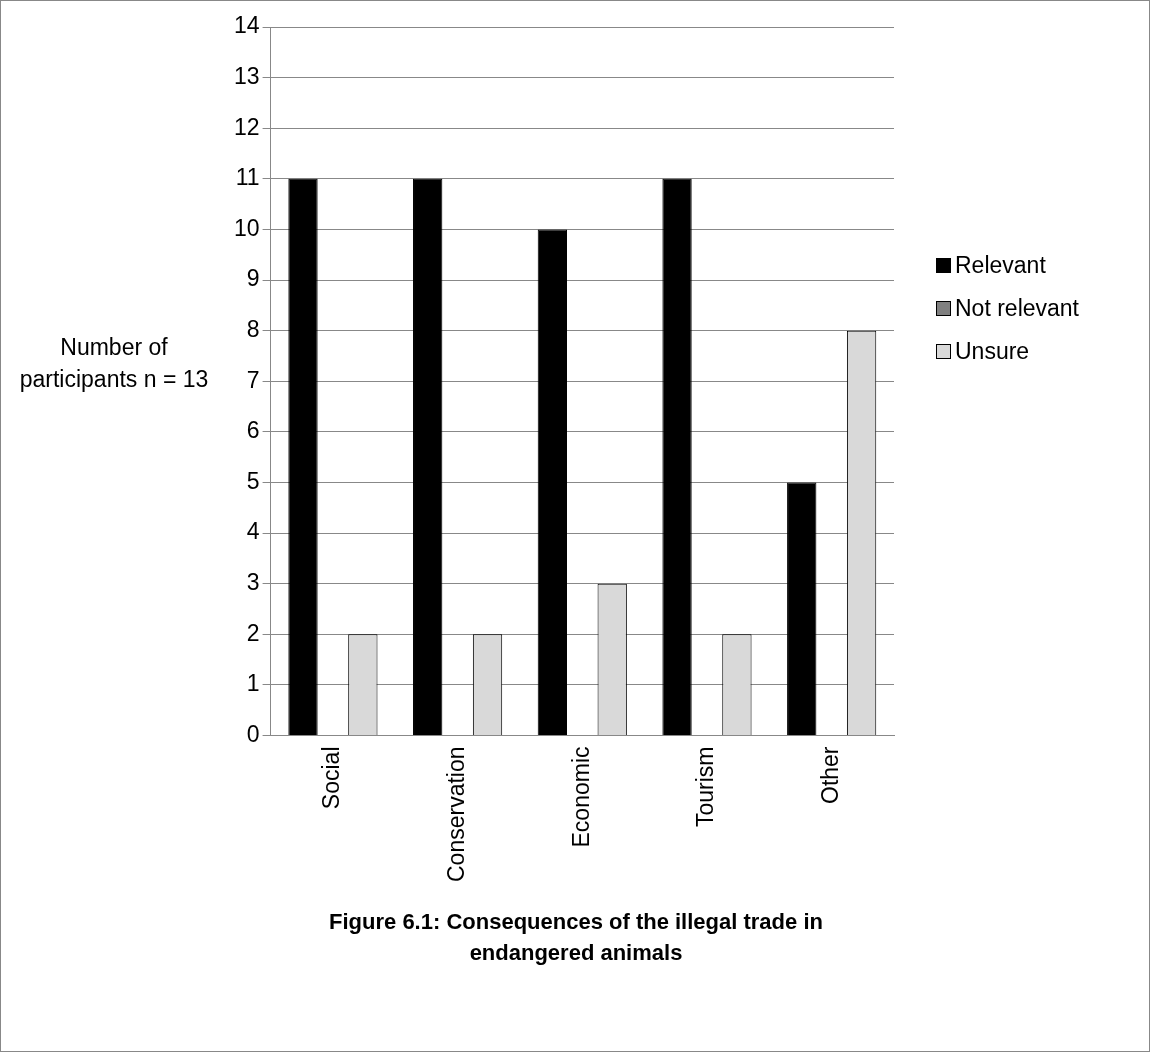 The width and height of the screenshot is (1150, 1052). I want to click on x-tick-label: Conservation, so click(455, 814).